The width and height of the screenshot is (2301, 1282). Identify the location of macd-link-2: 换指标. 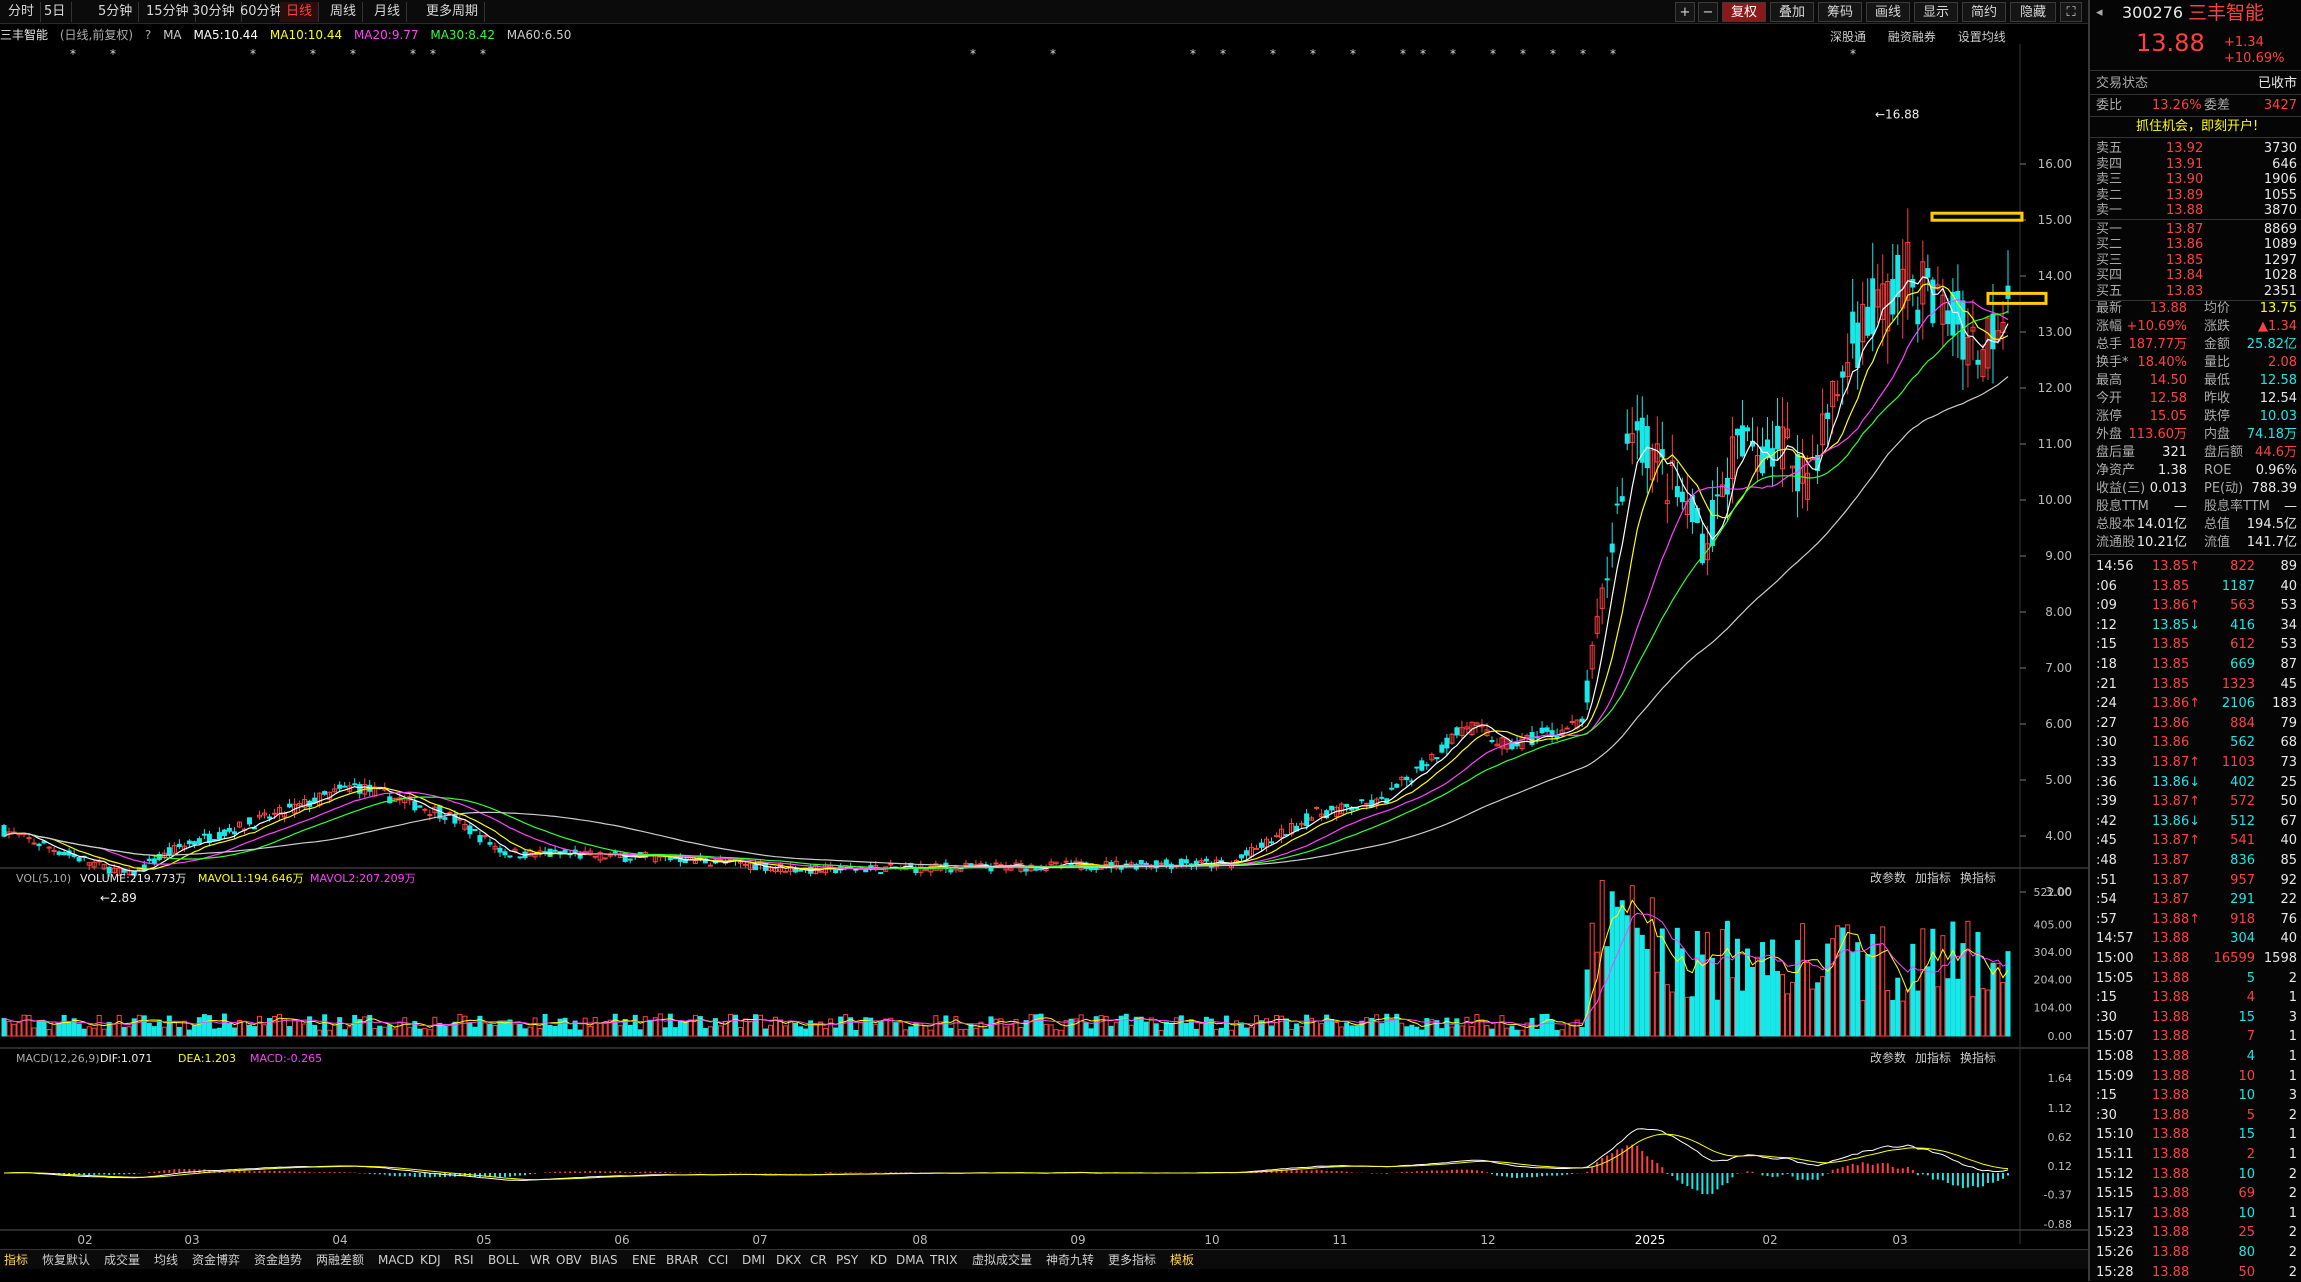
(1978, 1057).